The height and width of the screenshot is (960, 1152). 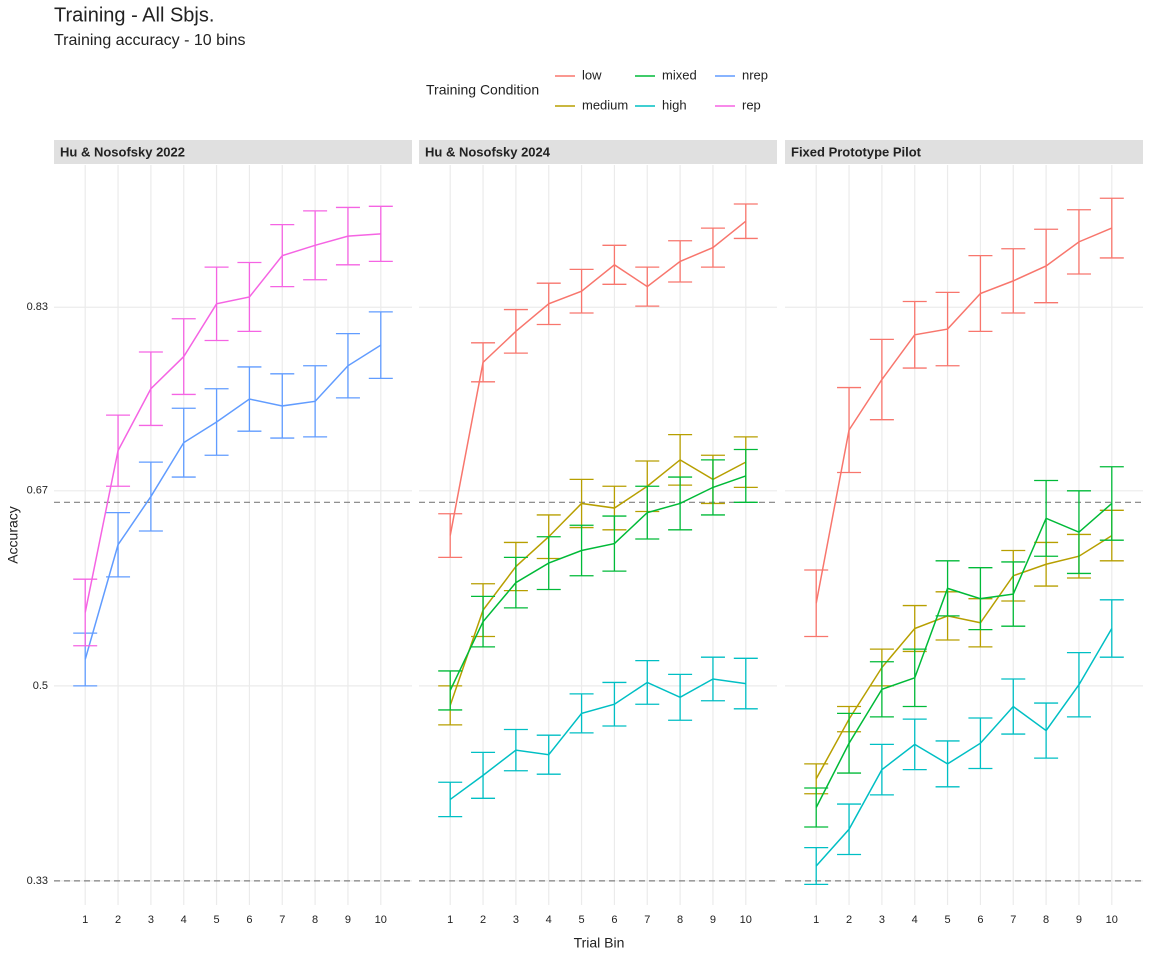 What do you see at coordinates (680, 920) in the screenshot?
I see `x-tick-label: 8` at bounding box center [680, 920].